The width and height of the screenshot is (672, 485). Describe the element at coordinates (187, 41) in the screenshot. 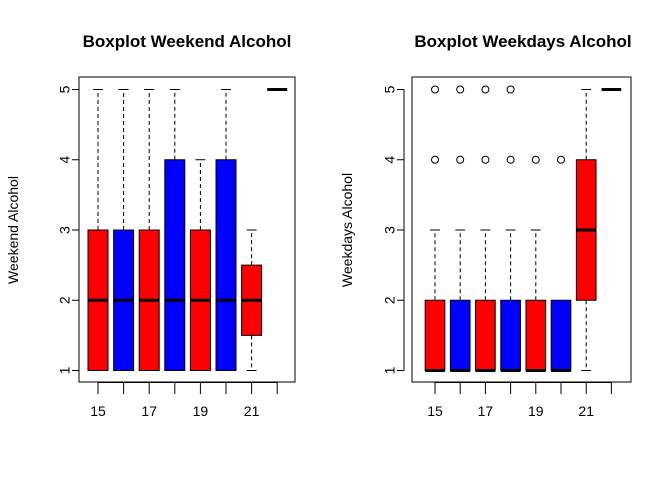

I see `chart-title: Boxplot Weekend Alcohol` at that location.